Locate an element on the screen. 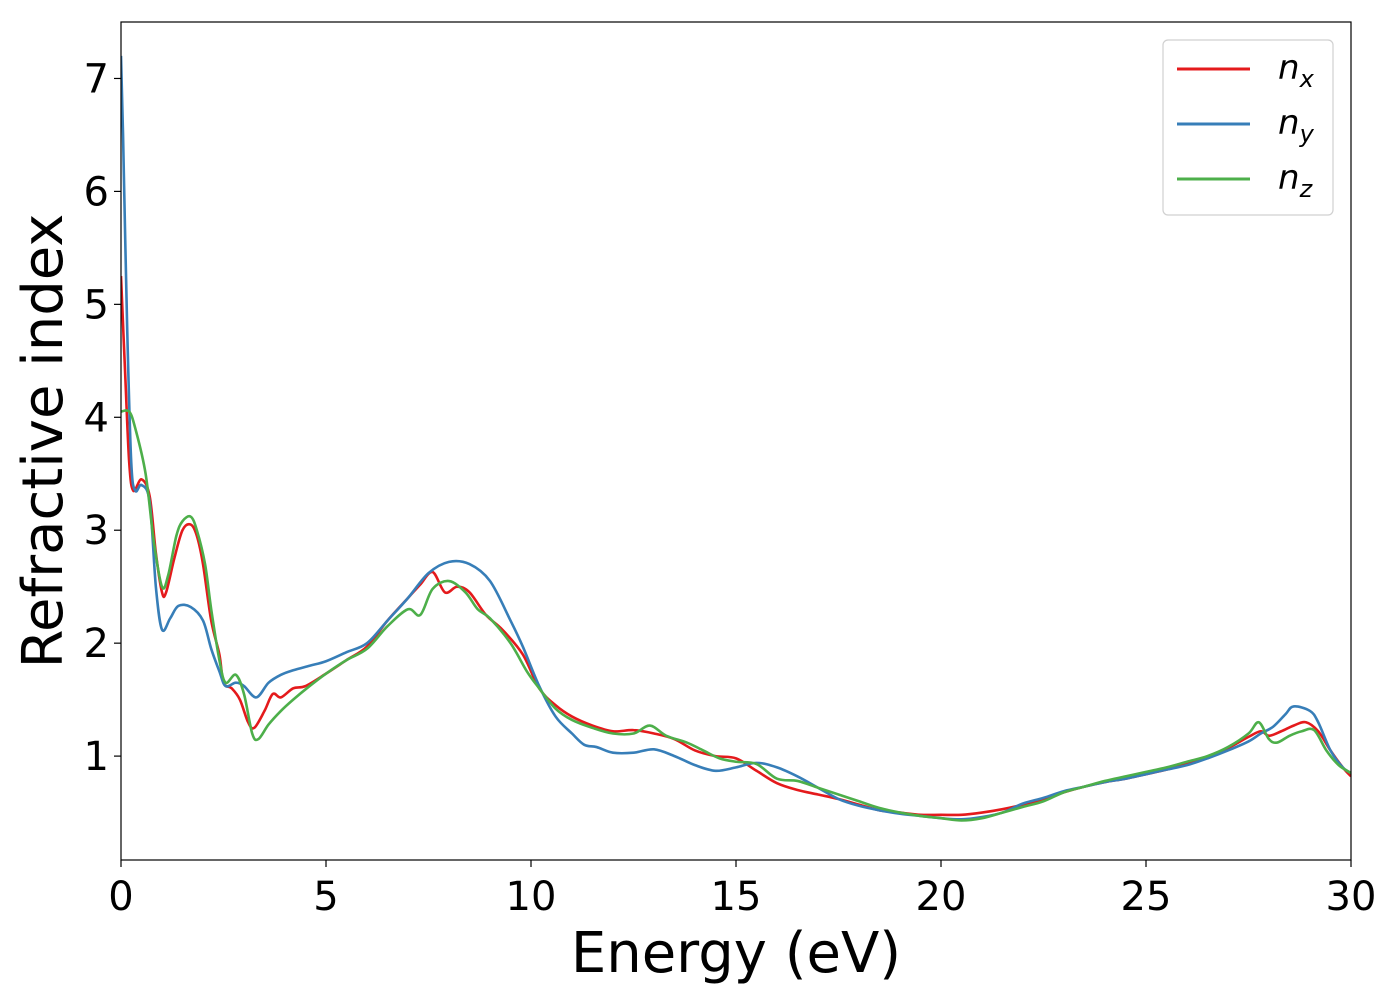  y-tick-label: 3 is located at coordinates (96, 531).